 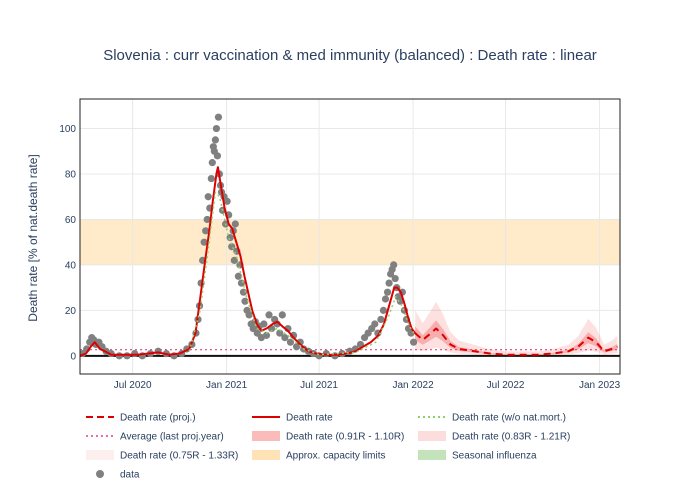 I want to click on y-tick-label: 40, so click(x=71, y=265).